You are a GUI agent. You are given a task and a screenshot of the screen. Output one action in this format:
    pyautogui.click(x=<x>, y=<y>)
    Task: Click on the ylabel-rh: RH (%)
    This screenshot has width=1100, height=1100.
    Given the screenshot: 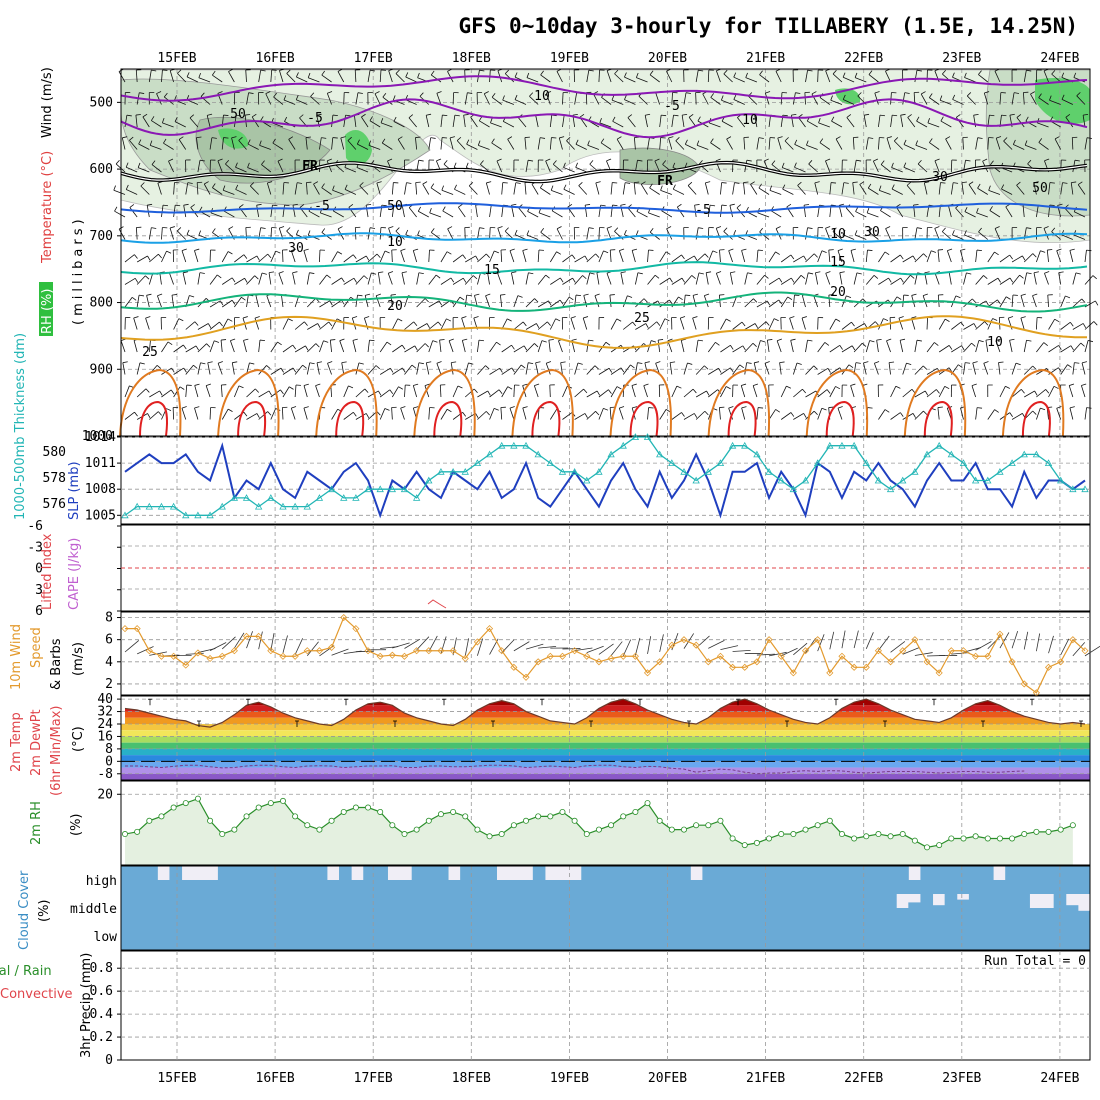 What is the action you would take?
    pyautogui.click(x=47, y=311)
    